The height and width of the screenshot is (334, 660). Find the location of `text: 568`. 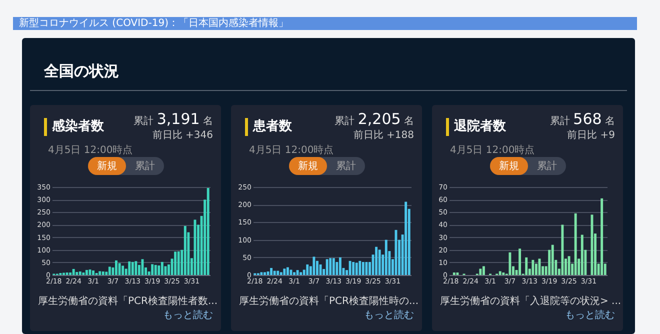

text: 568 is located at coordinates (587, 119).